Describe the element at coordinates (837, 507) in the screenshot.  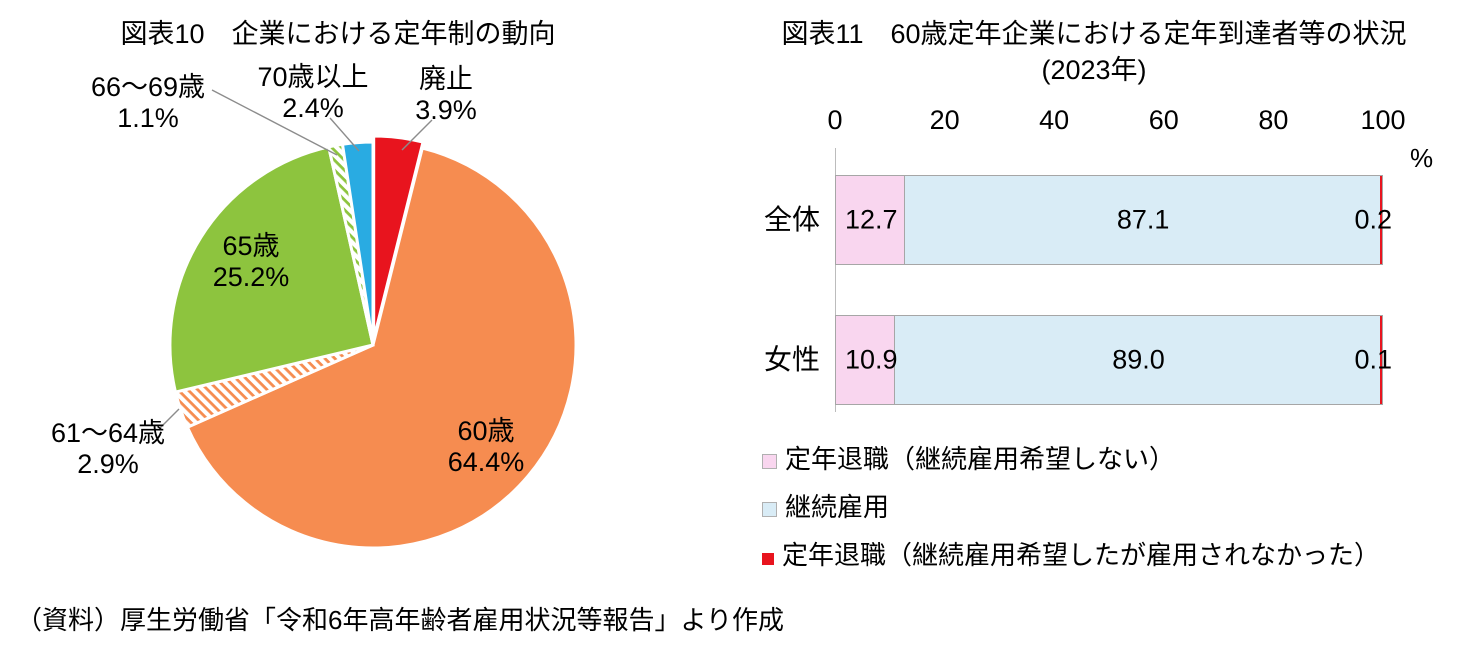
I see `legend-label: 継続雇用` at that location.